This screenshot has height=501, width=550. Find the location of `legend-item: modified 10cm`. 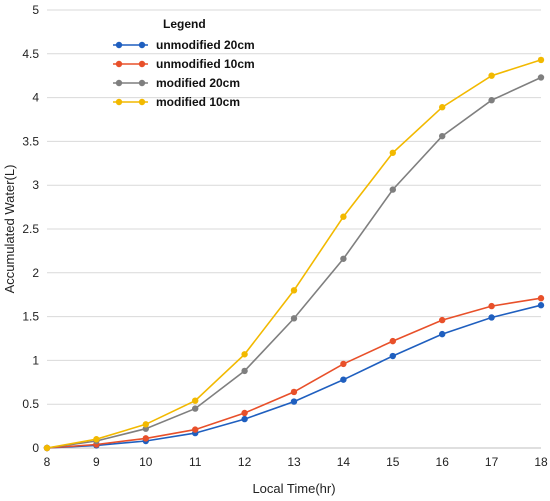

legend-item: modified 10cm is located at coordinates (176, 102).